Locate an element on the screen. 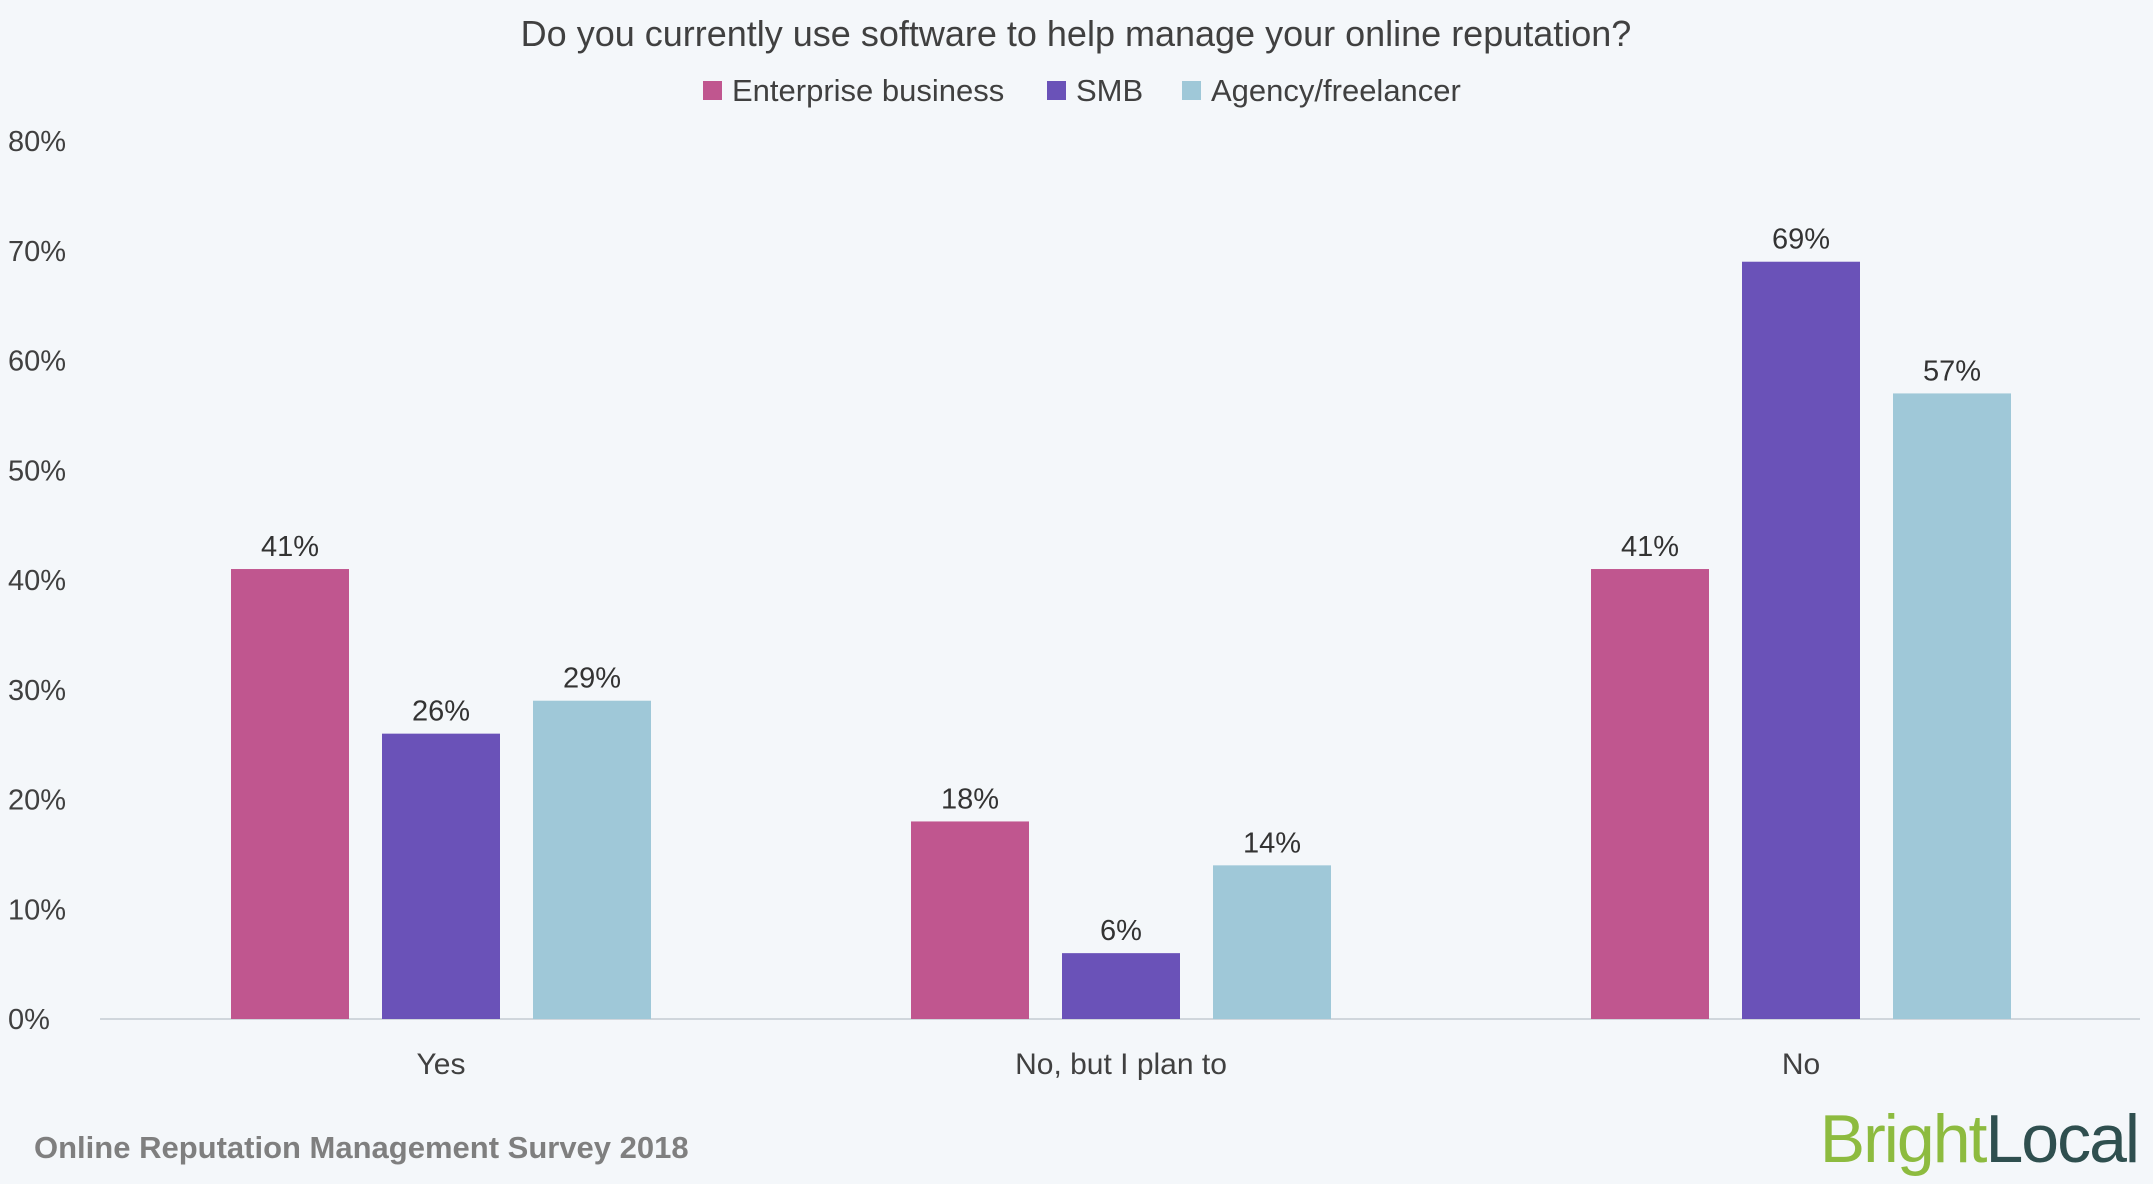 This screenshot has width=2153, height=1184. x-category-label: No, but I plan to is located at coordinates (1121, 1064).